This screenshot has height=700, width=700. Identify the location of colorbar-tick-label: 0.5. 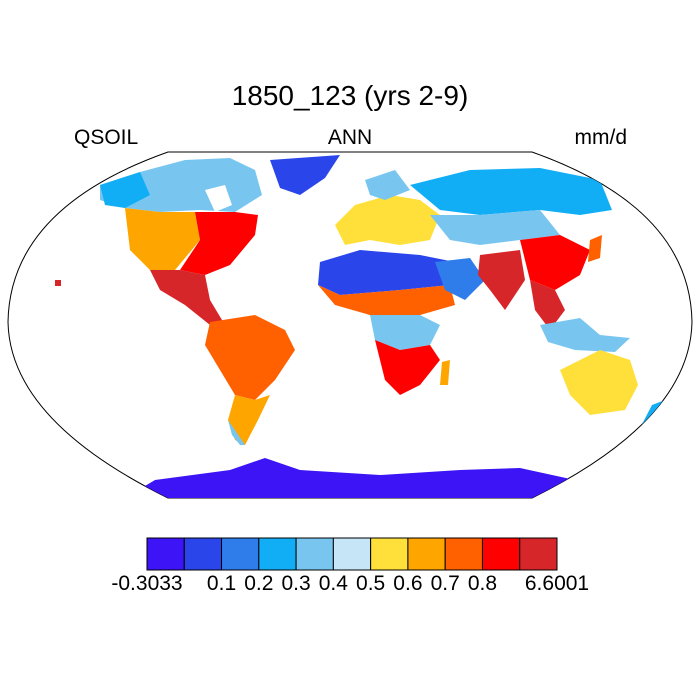
(371, 583).